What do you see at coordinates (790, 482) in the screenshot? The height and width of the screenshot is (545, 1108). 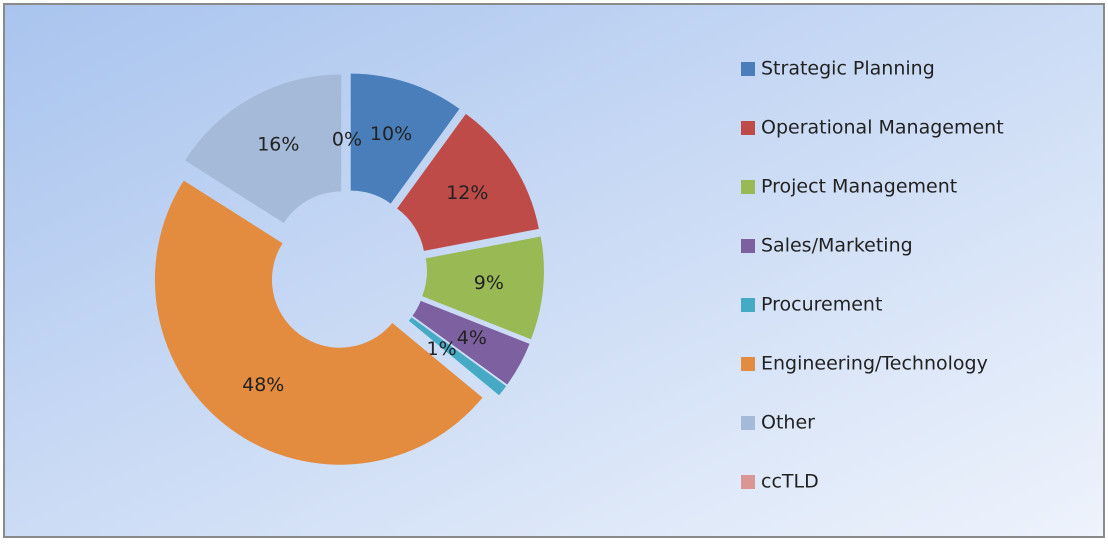 I see `legend-label: ccTLD` at bounding box center [790, 482].